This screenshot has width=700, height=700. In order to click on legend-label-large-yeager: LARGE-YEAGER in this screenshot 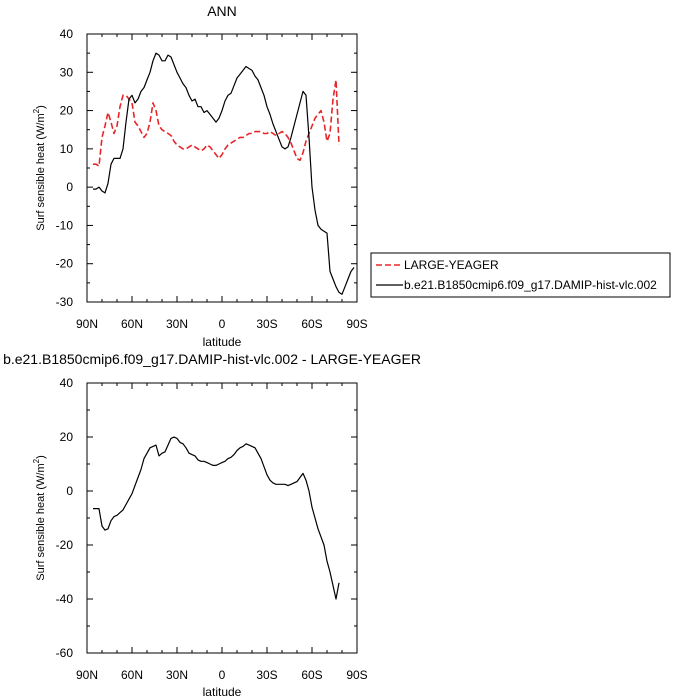, I will do `click(451, 265)`.